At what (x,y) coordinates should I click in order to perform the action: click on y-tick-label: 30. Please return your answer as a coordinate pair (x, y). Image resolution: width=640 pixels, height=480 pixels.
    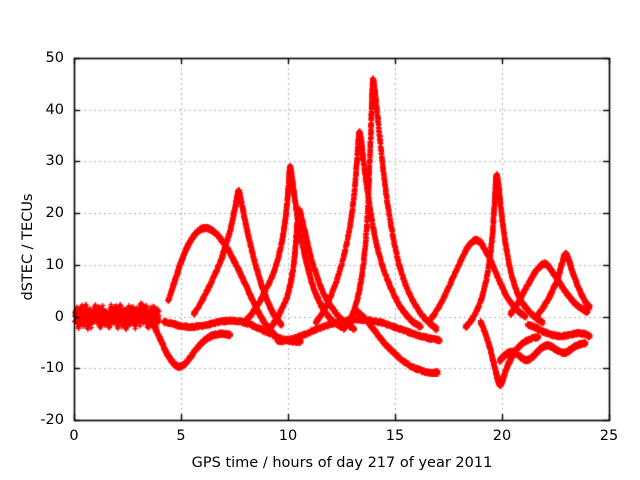
    Looking at the image, I should click on (54, 161).